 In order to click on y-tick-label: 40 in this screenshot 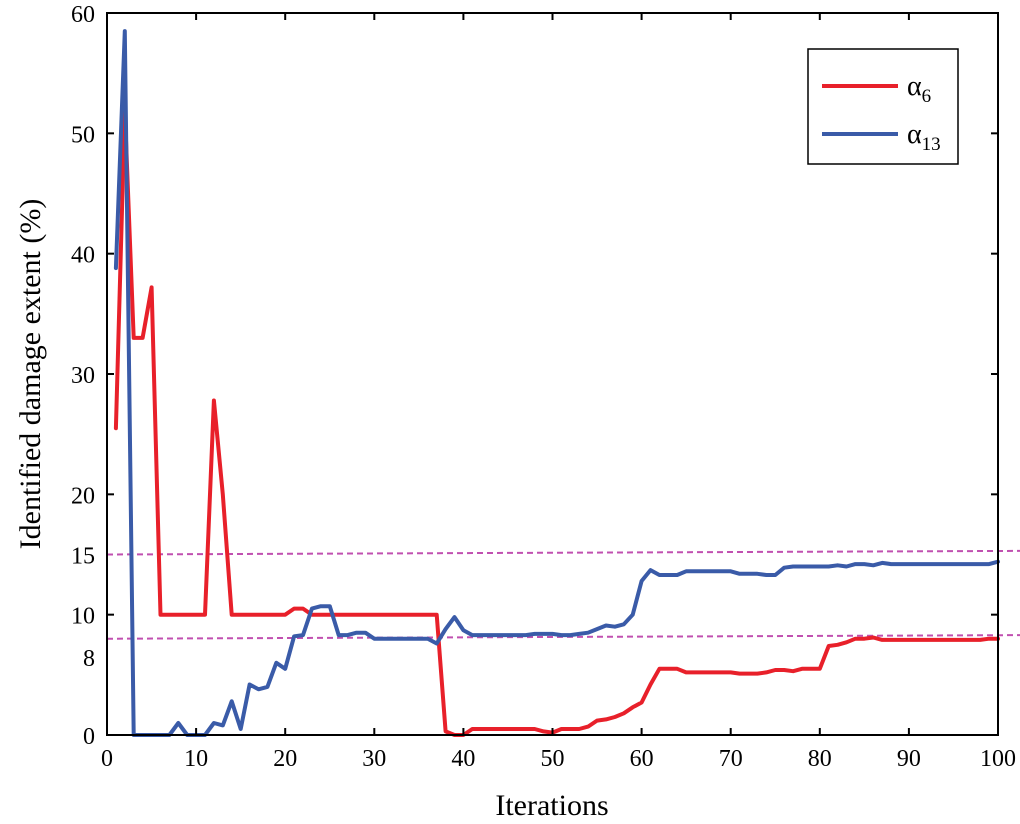, I will do `click(83, 256)`.